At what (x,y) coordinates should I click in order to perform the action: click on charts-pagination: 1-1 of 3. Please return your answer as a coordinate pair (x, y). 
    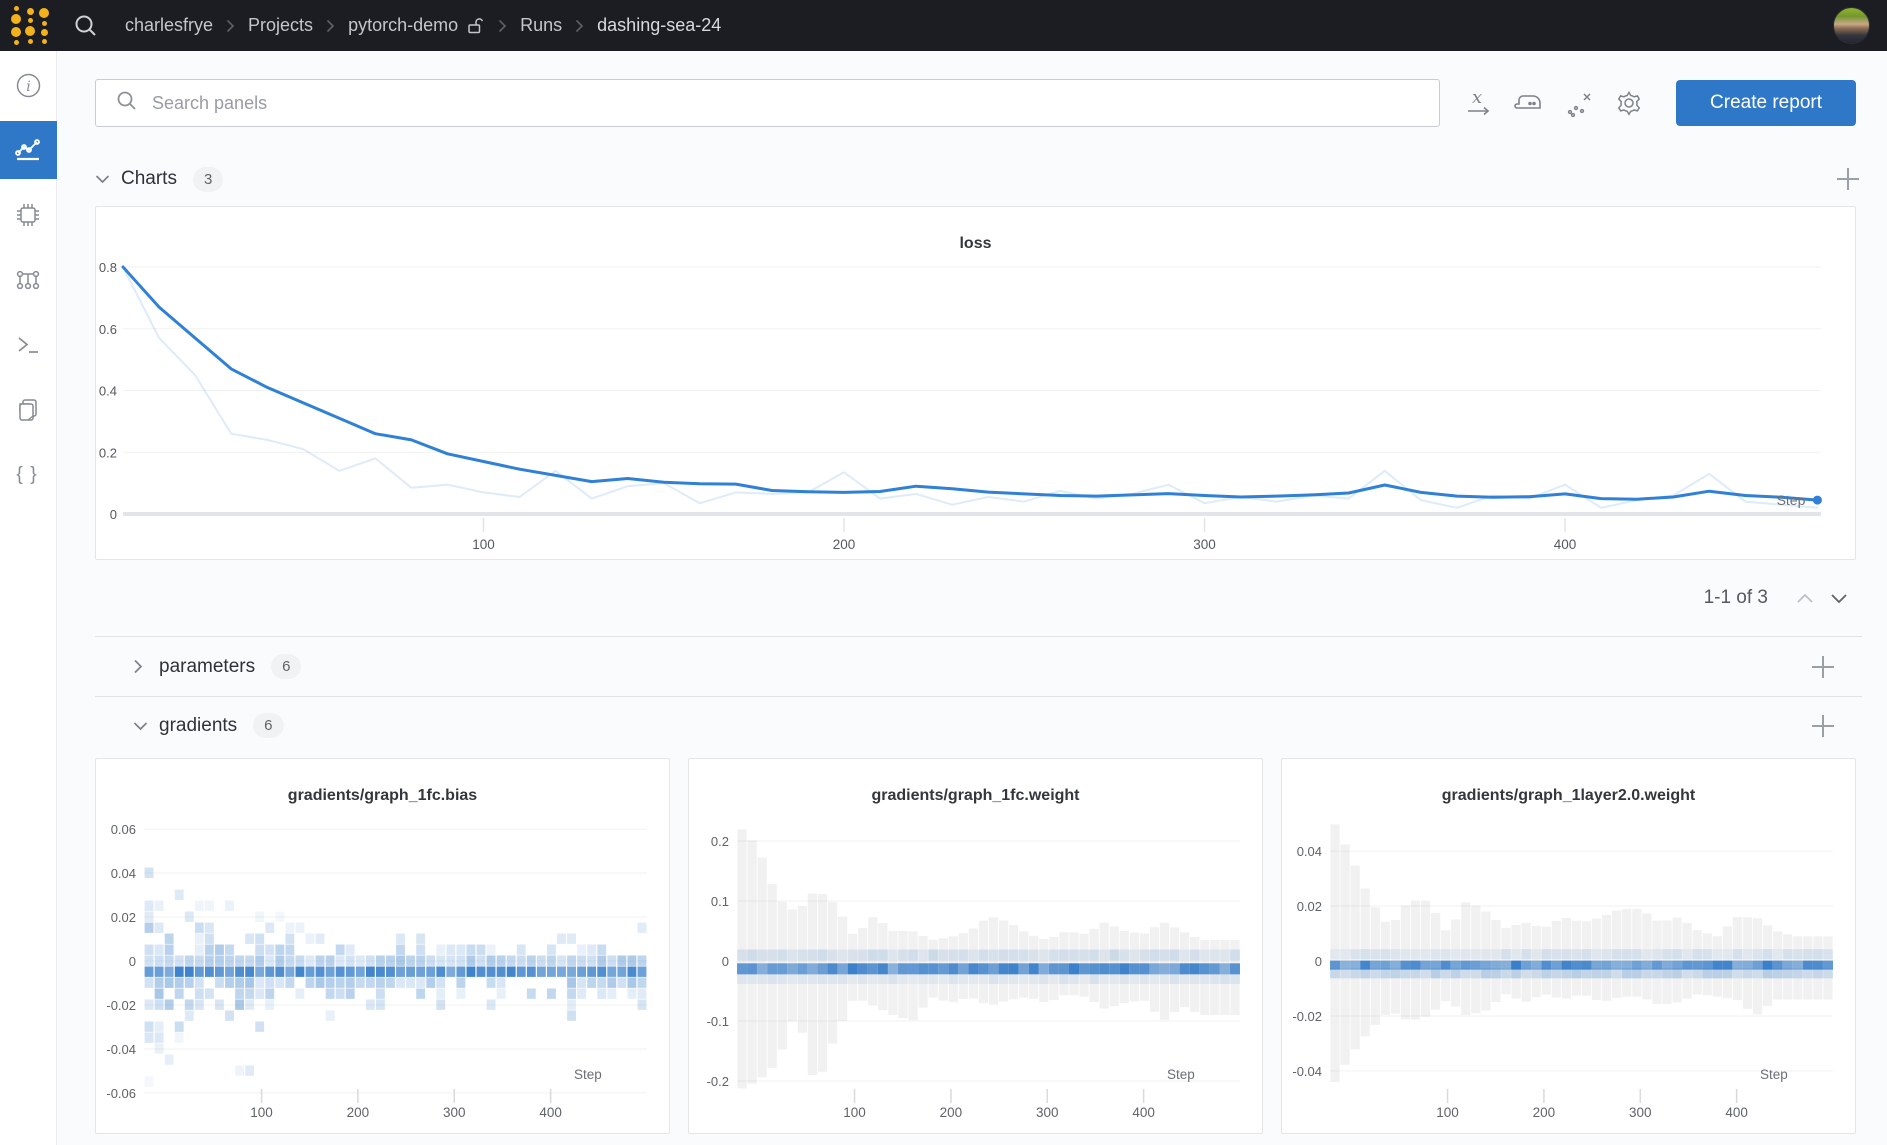
    Looking at the image, I should click on (956, 598).